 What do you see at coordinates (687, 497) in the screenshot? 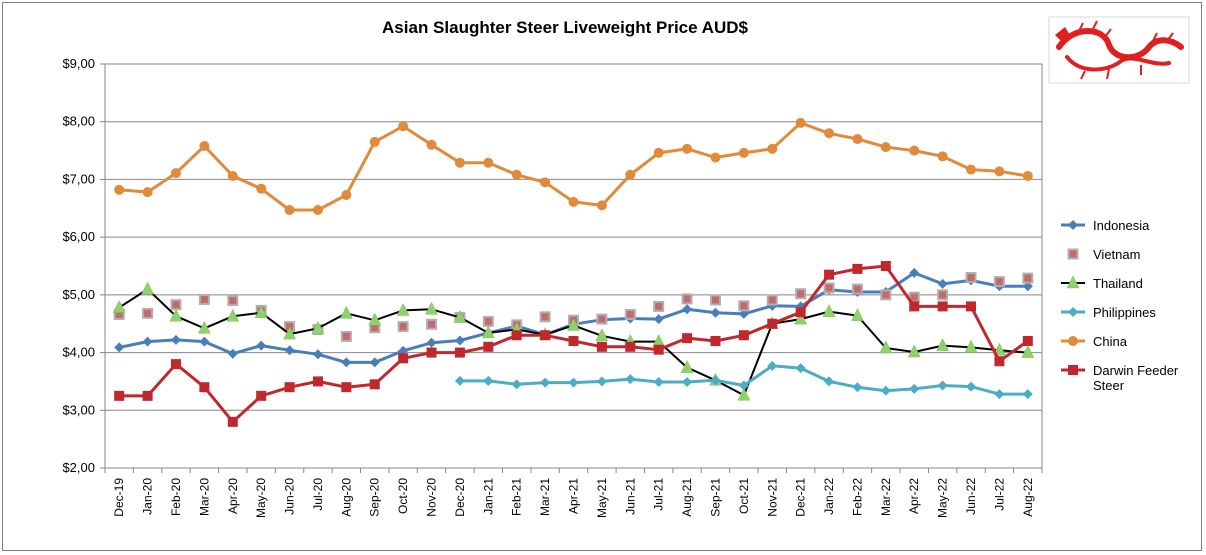
I see `x-tick-label: Aug-21` at bounding box center [687, 497].